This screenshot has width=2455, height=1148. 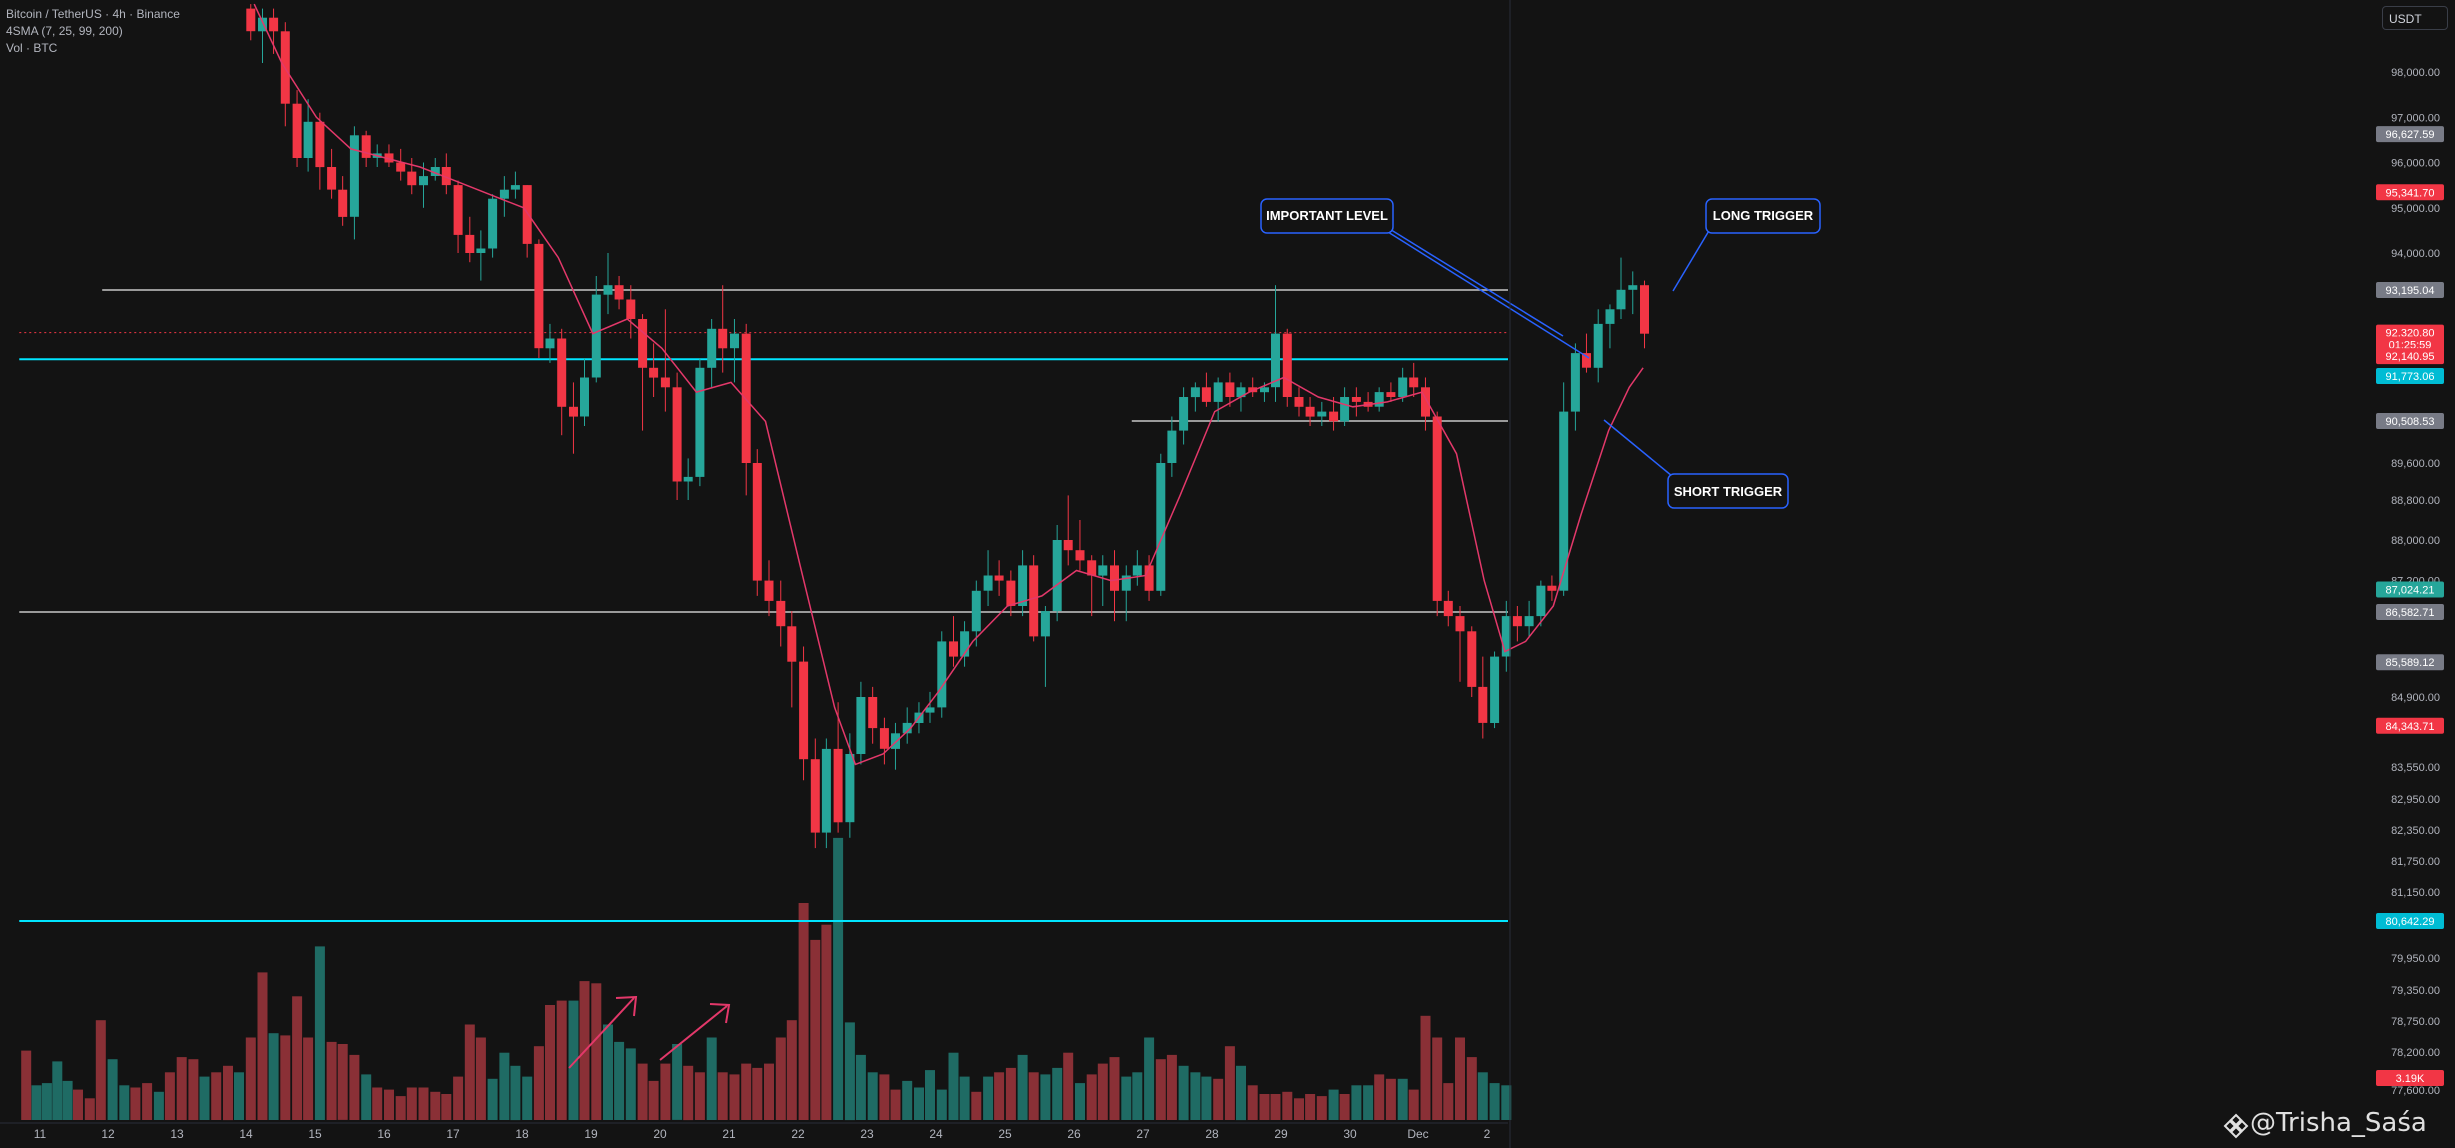 What do you see at coordinates (2236, 1126) in the screenshot?
I see `binance-logo-icon` at bounding box center [2236, 1126].